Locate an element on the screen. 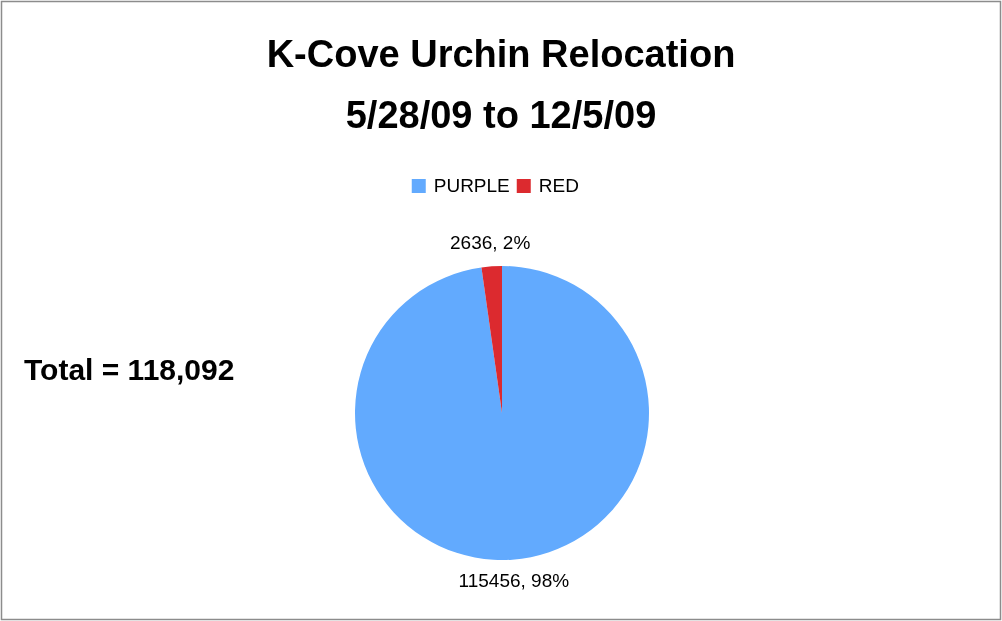 The width and height of the screenshot is (1002, 621). legend-label: PURPLE is located at coordinates (471, 186).